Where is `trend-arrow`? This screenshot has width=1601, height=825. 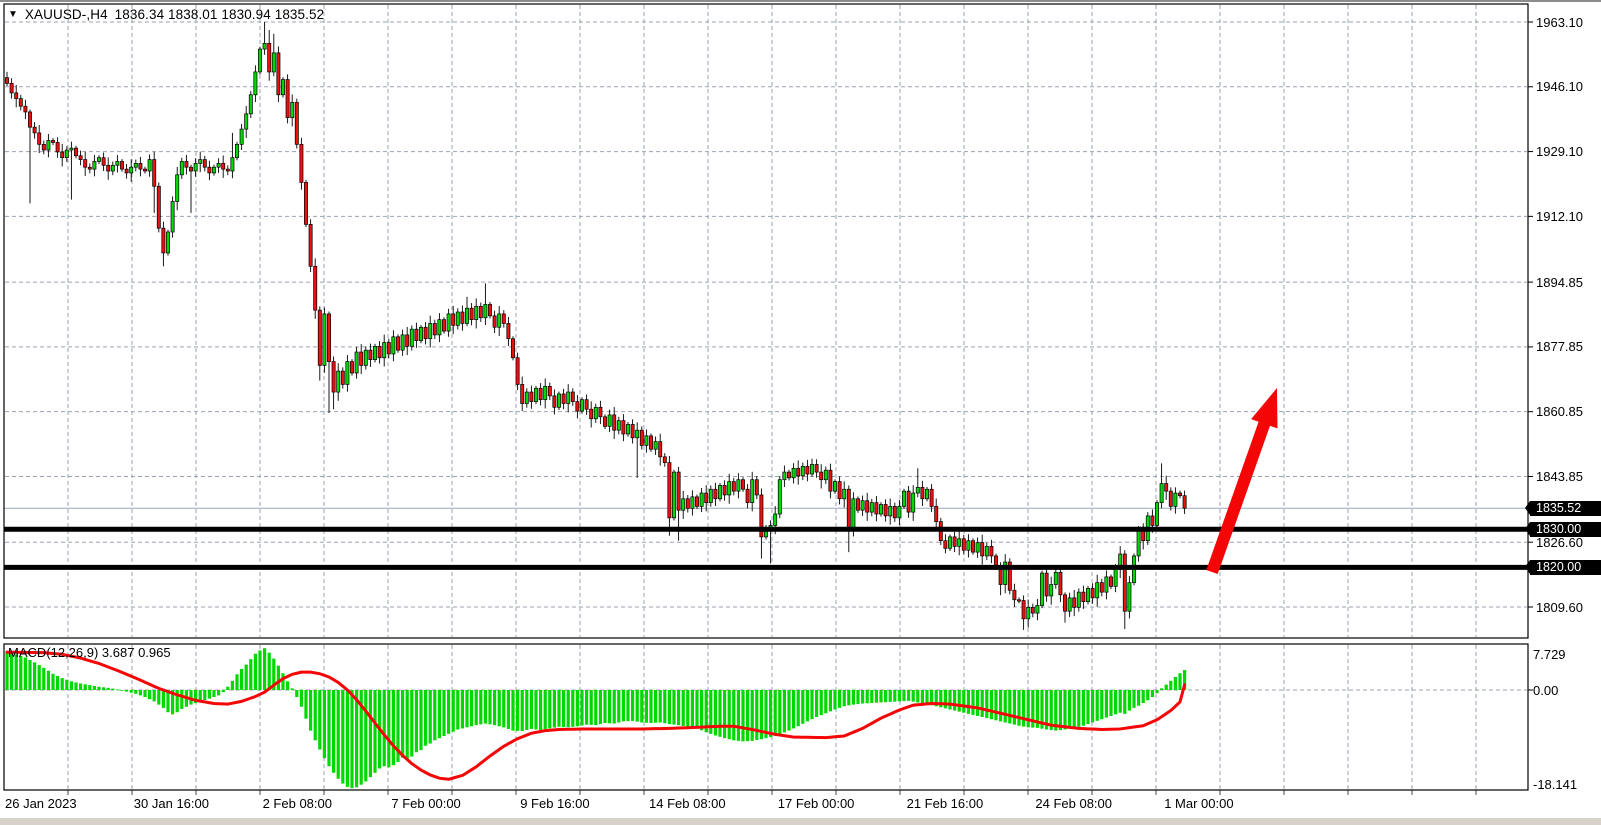 trend-arrow is located at coordinates (1242, 481).